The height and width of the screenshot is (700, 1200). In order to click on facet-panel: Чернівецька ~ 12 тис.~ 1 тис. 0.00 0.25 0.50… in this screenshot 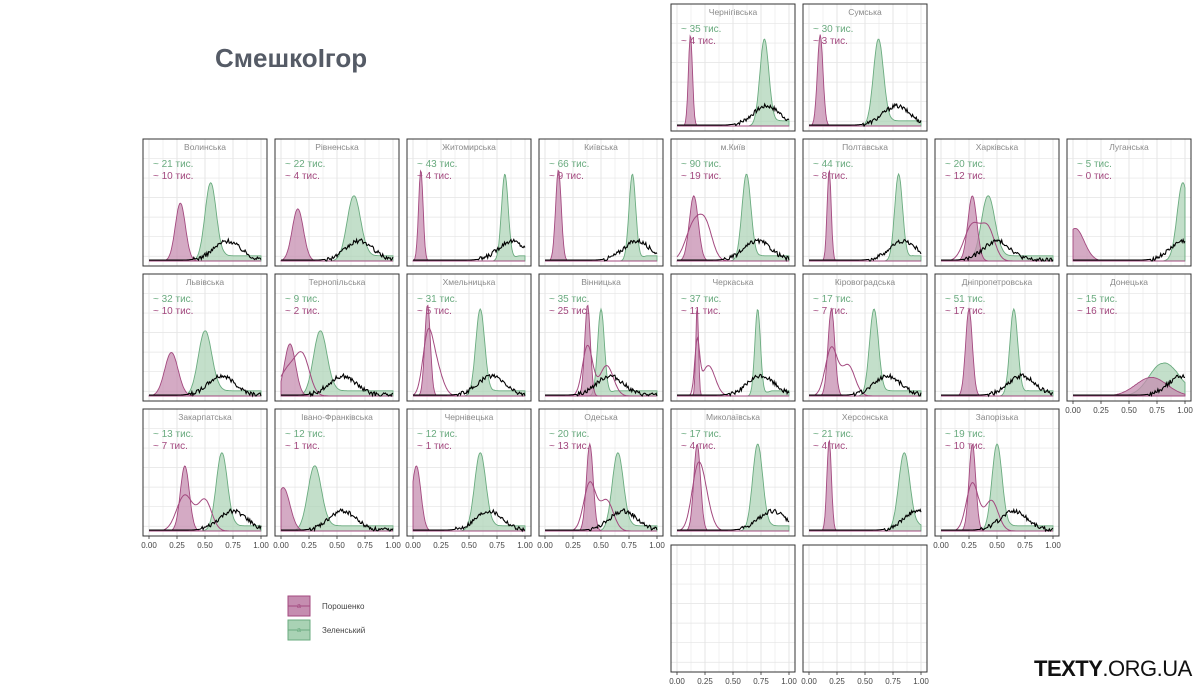, I will do `click(469, 479)`.